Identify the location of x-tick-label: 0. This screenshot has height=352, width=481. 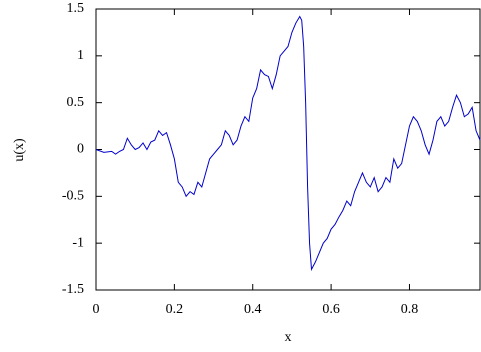
(96, 309).